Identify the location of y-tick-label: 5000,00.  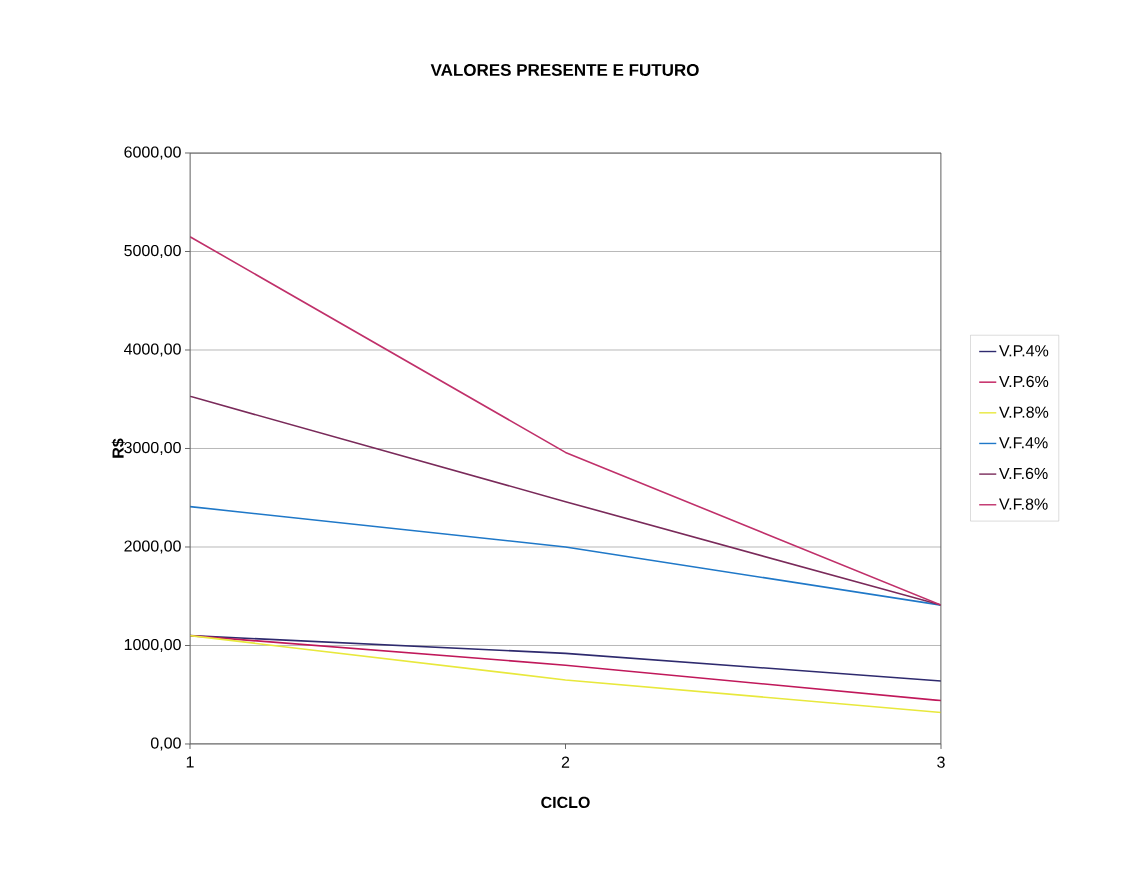
(152, 251).